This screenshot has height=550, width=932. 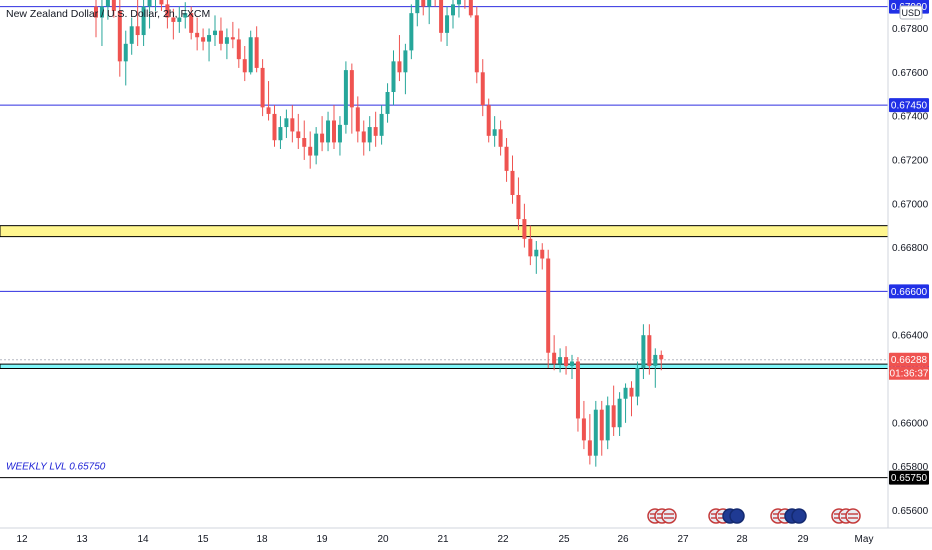 What do you see at coordinates (911, 12) in the screenshot?
I see `currency-badge` at bounding box center [911, 12].